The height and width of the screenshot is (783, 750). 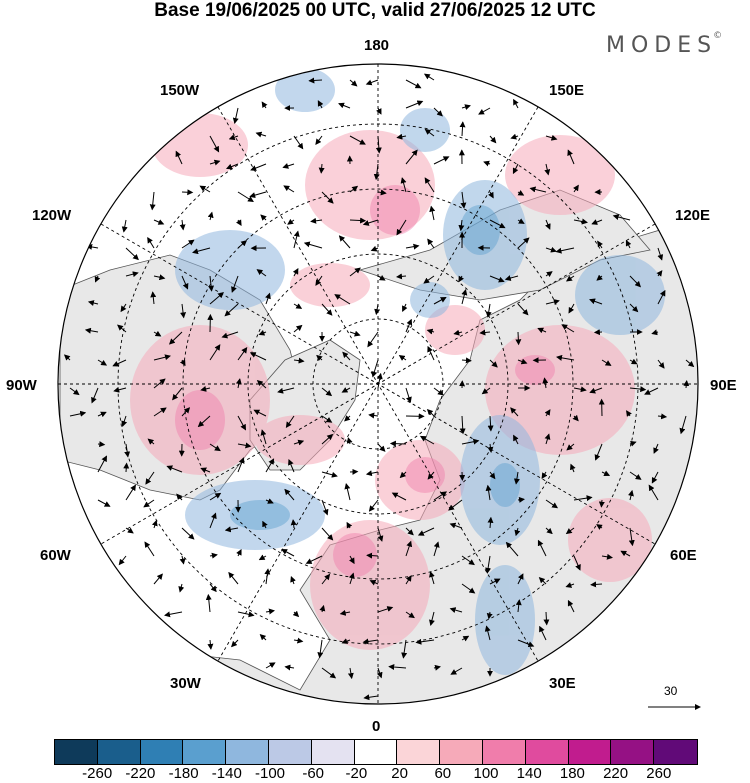 I want to click on colorbar-tick-label: -260, so click(x=97, y=773).